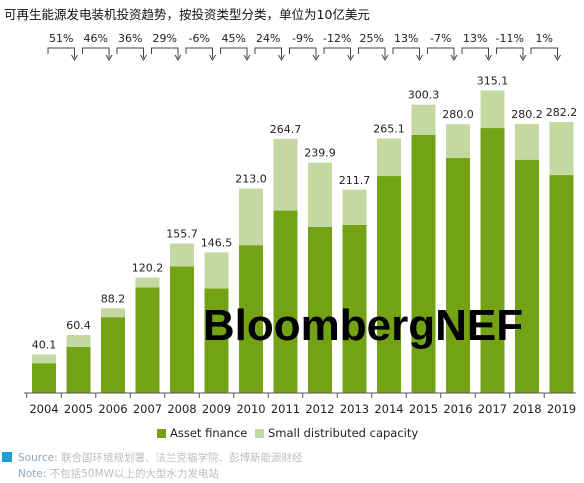 This screenshot has height=483, width=584. Describe the element at coordinates (44, 359) in the screenshot. I see `bar-small-distributed-2004` at that location.